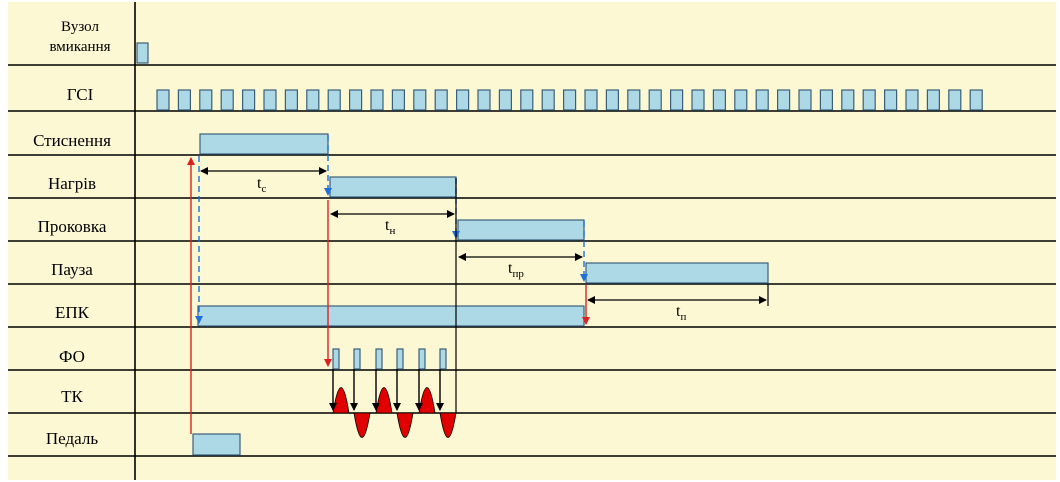 This screenshot has height=482, width=1060. Describe the element at coordinates (683, 317) in the screenshot. I see `interval-label-tp-sub: п` at that location.